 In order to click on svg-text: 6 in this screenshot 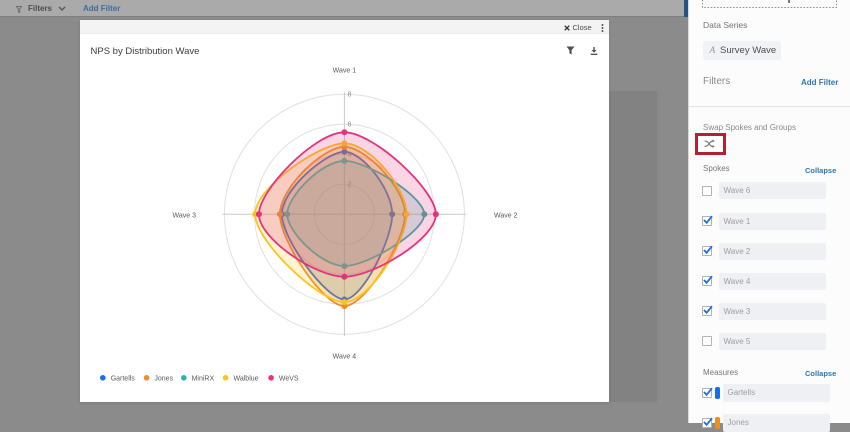, I will do `click(350, 125)`.